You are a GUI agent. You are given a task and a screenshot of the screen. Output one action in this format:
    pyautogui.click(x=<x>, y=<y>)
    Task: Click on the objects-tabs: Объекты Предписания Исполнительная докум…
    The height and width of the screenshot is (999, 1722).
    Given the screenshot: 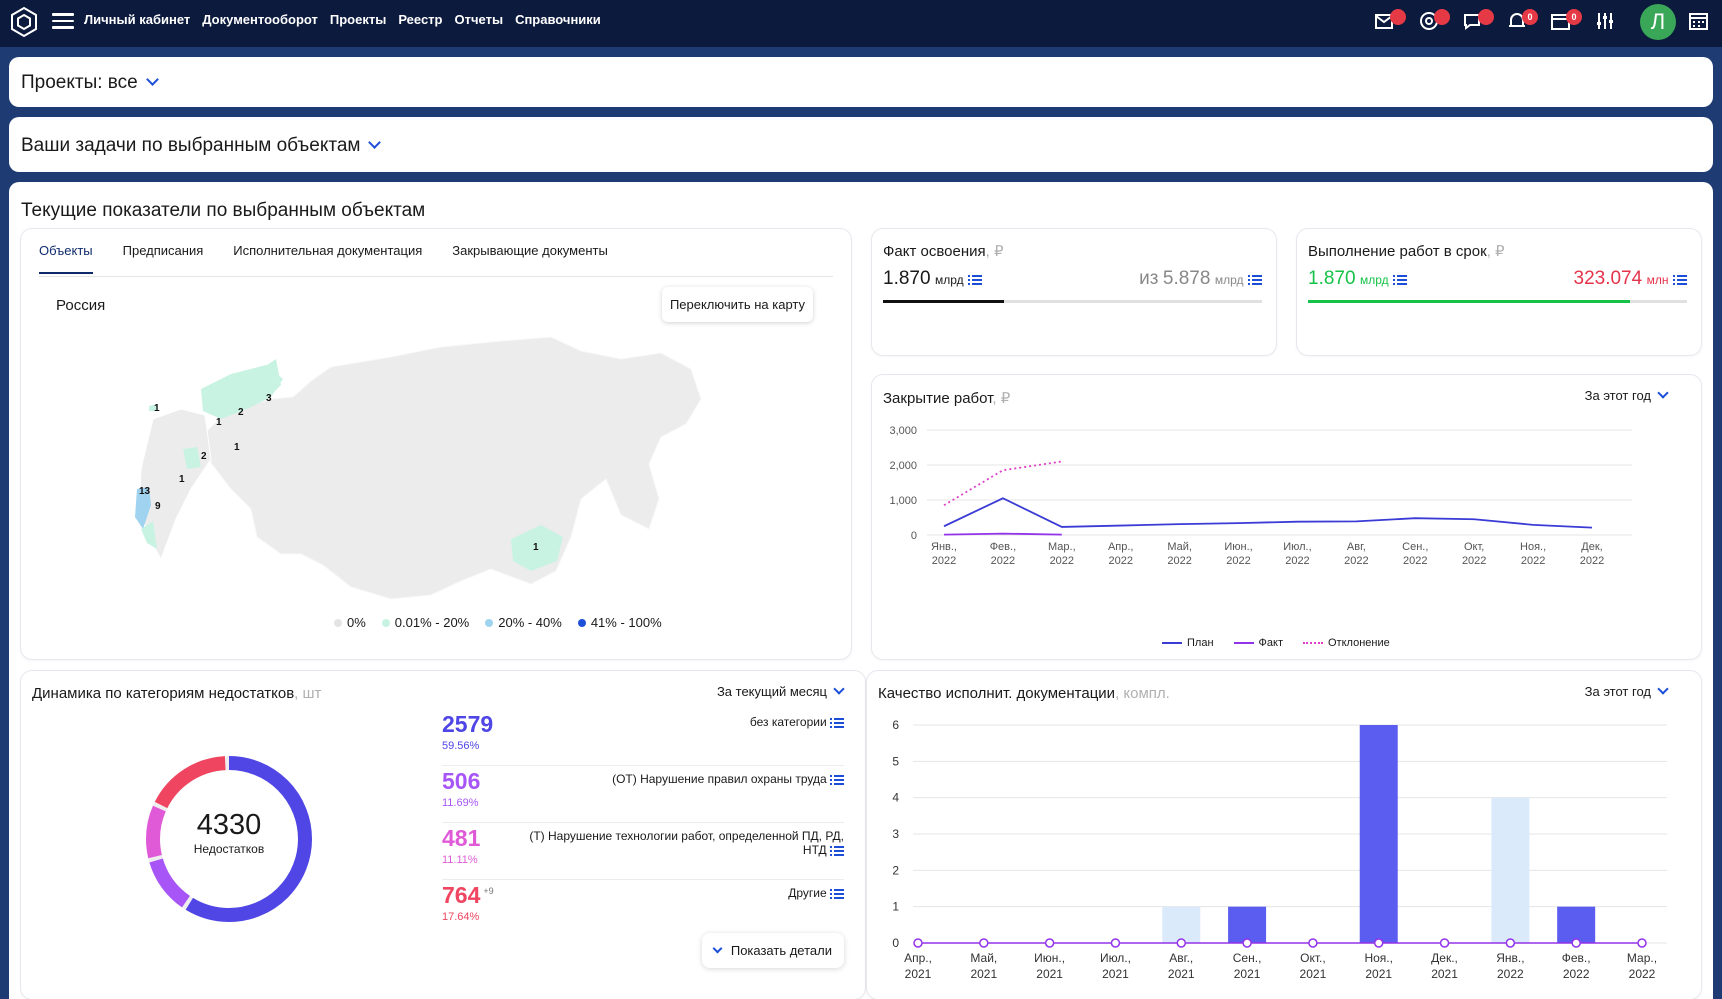 What is the action you would take?
    pyautogui.click(x=323, y=258)
    